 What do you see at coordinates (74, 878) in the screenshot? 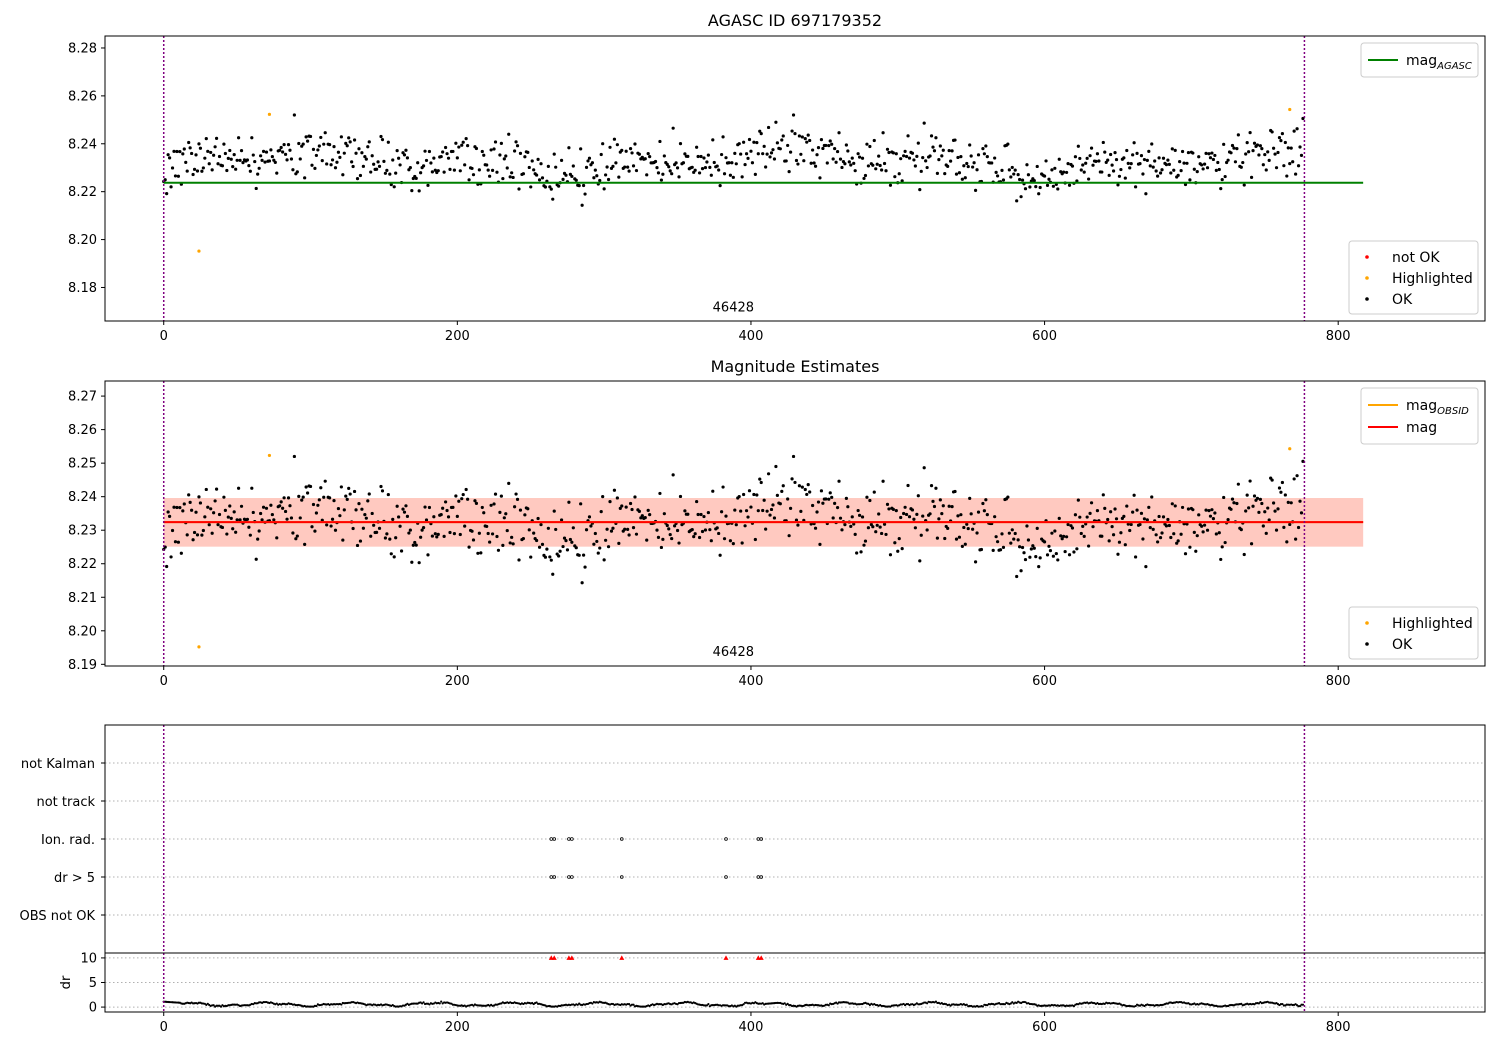
I see `flag-category-label: dr > 5` at bounding box center [74, 878].